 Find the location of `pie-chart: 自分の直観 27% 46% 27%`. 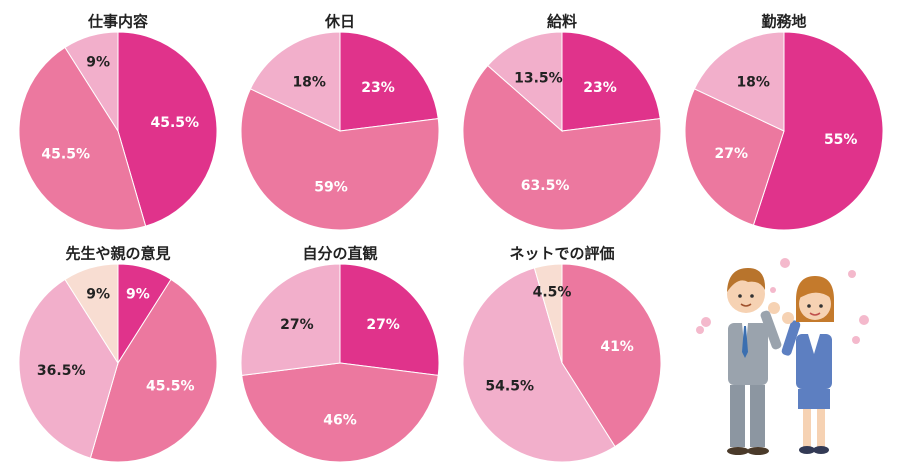

pie-chart: 自分の直観 27% 46% 27% is located at coordinates (340, 354).